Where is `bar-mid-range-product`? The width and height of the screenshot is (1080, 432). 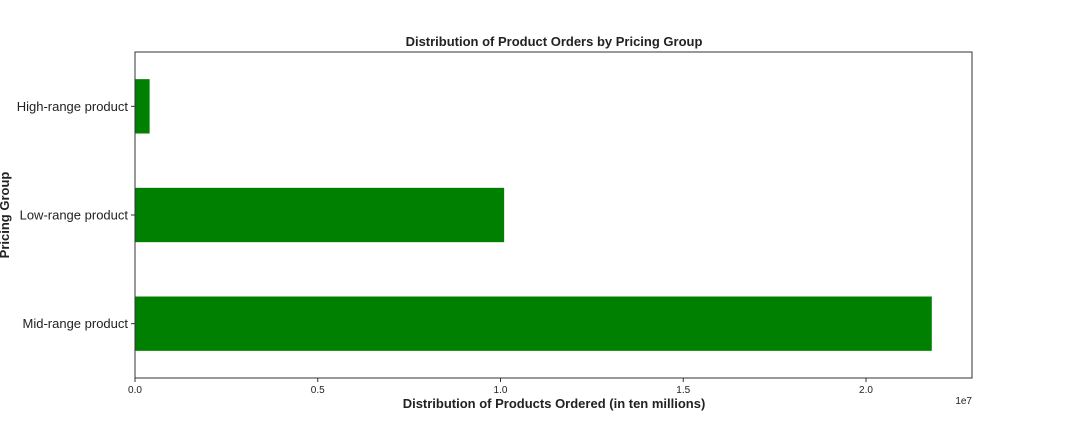 bar-mid-range-product is located at coordinates (533, 323).